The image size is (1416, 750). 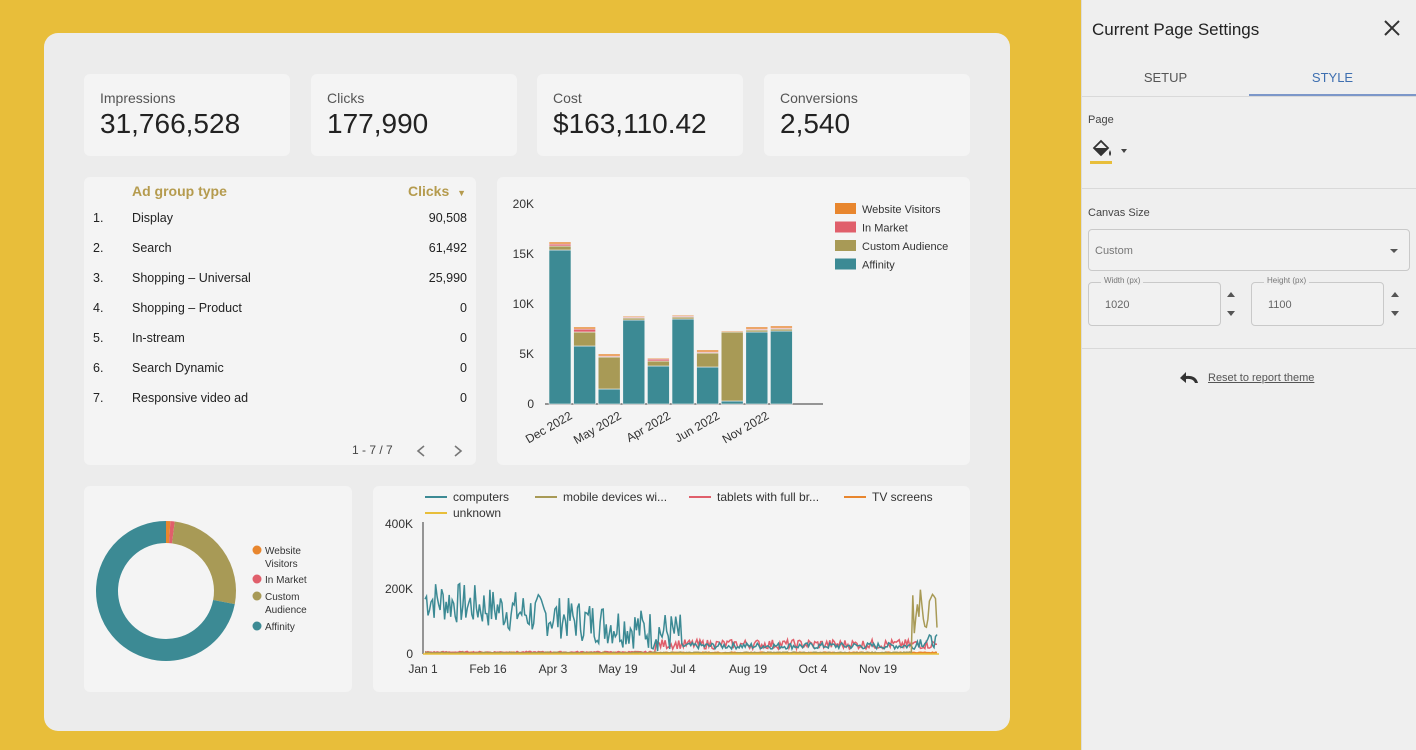 What do you see at coordinates (553, 669) in the screenshot?
I see `x-tick-label: Apr 3` at bounding box center [553, 669].